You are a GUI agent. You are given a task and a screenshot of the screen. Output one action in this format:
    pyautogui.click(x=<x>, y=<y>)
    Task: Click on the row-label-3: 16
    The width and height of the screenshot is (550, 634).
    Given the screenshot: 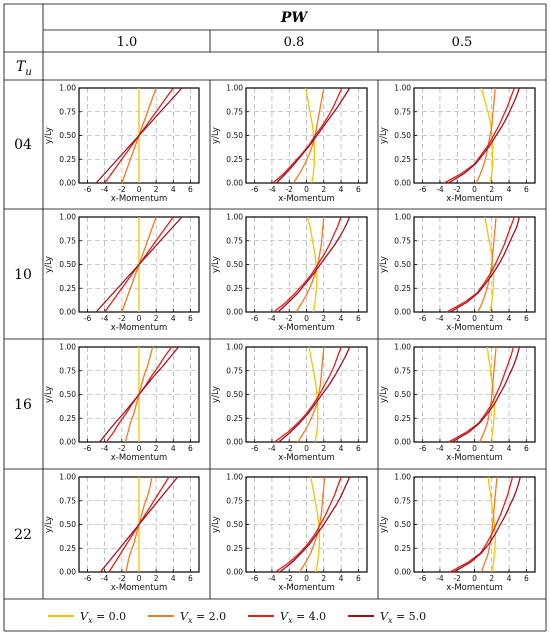 What is the action you would take?
    pyautogui.click(x=23, y=405)
    